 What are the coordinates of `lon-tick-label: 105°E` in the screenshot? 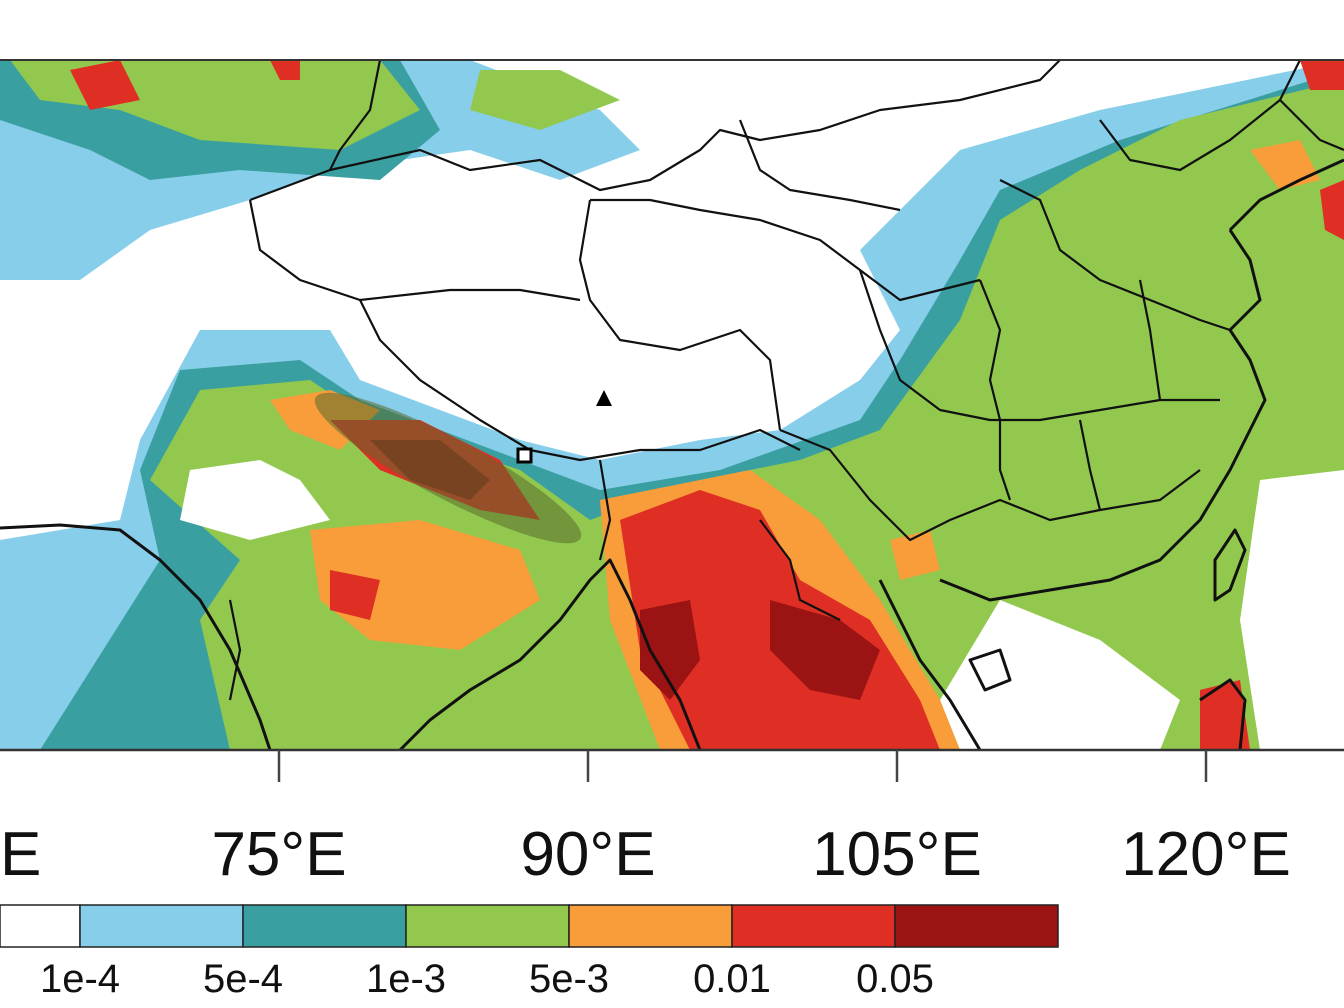 It's located at (897, 854).